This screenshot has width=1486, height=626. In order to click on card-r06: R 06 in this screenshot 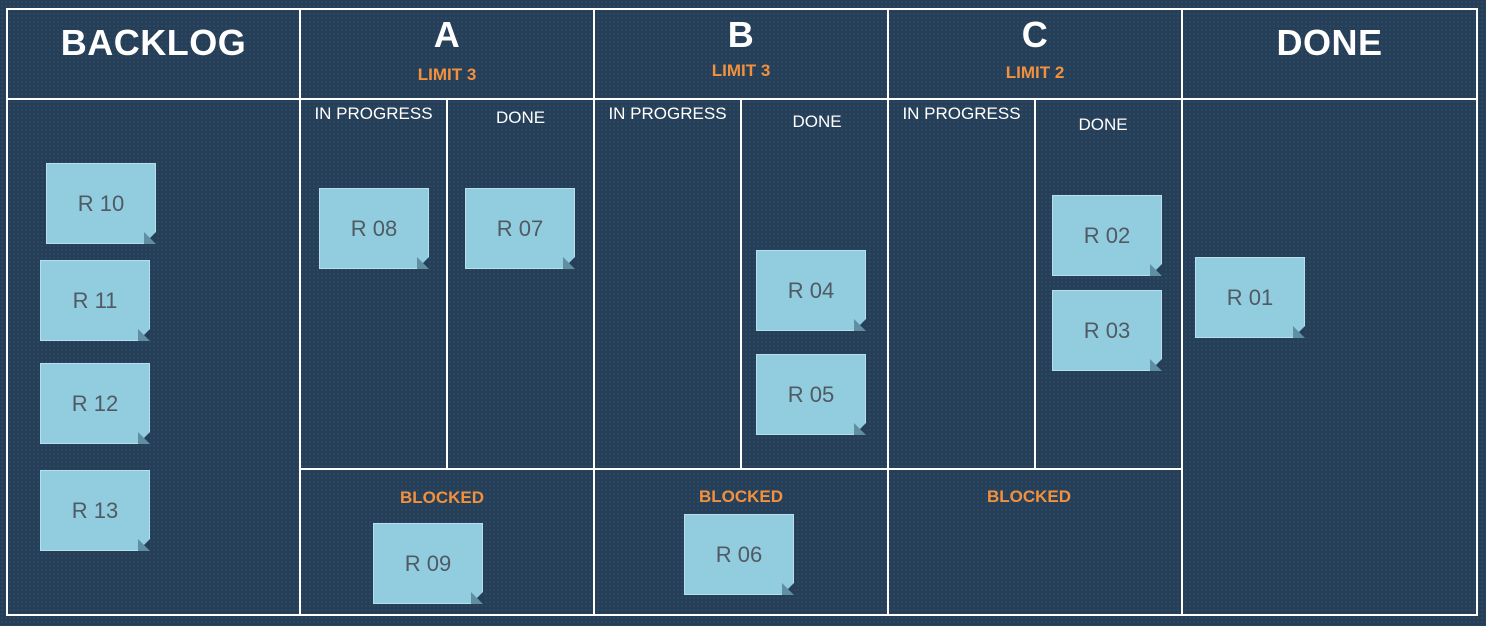, I will do `click(739, 554)`.